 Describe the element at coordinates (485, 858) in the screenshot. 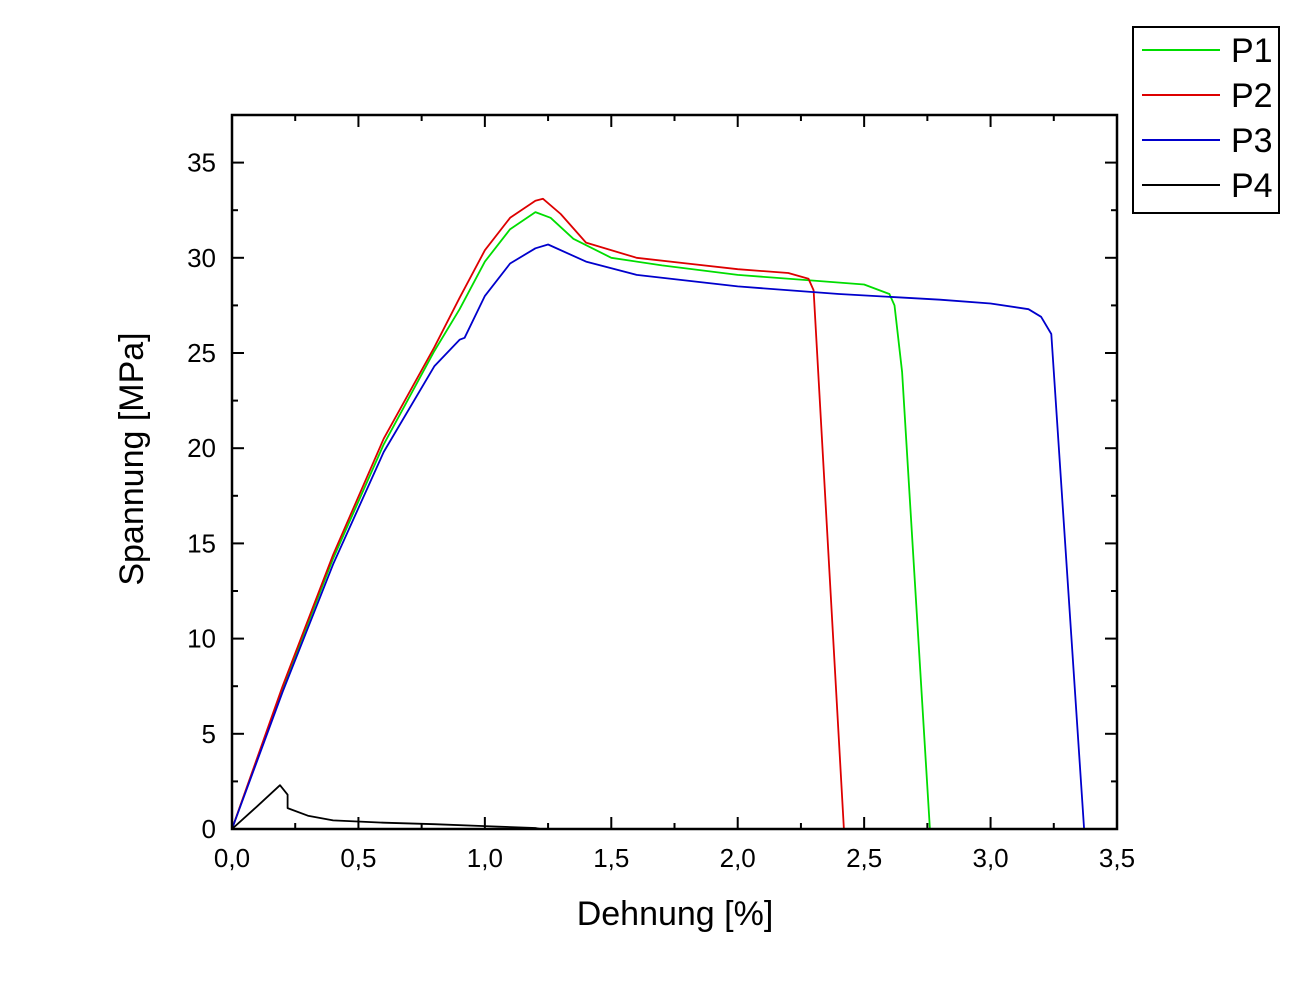

I see `x-tick-label: 1,0` at that location.